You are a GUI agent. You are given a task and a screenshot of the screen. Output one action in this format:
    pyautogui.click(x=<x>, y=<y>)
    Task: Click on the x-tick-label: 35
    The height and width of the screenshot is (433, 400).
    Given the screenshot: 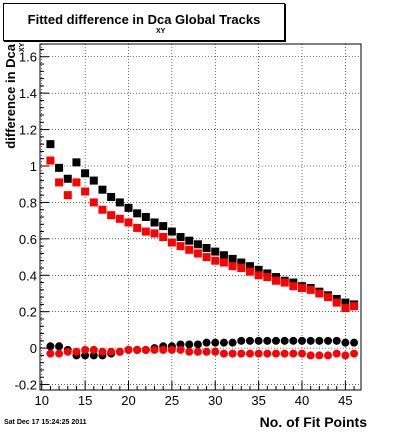 What is the action you would take?
    pyautogui.click(x=258, y=400)
    